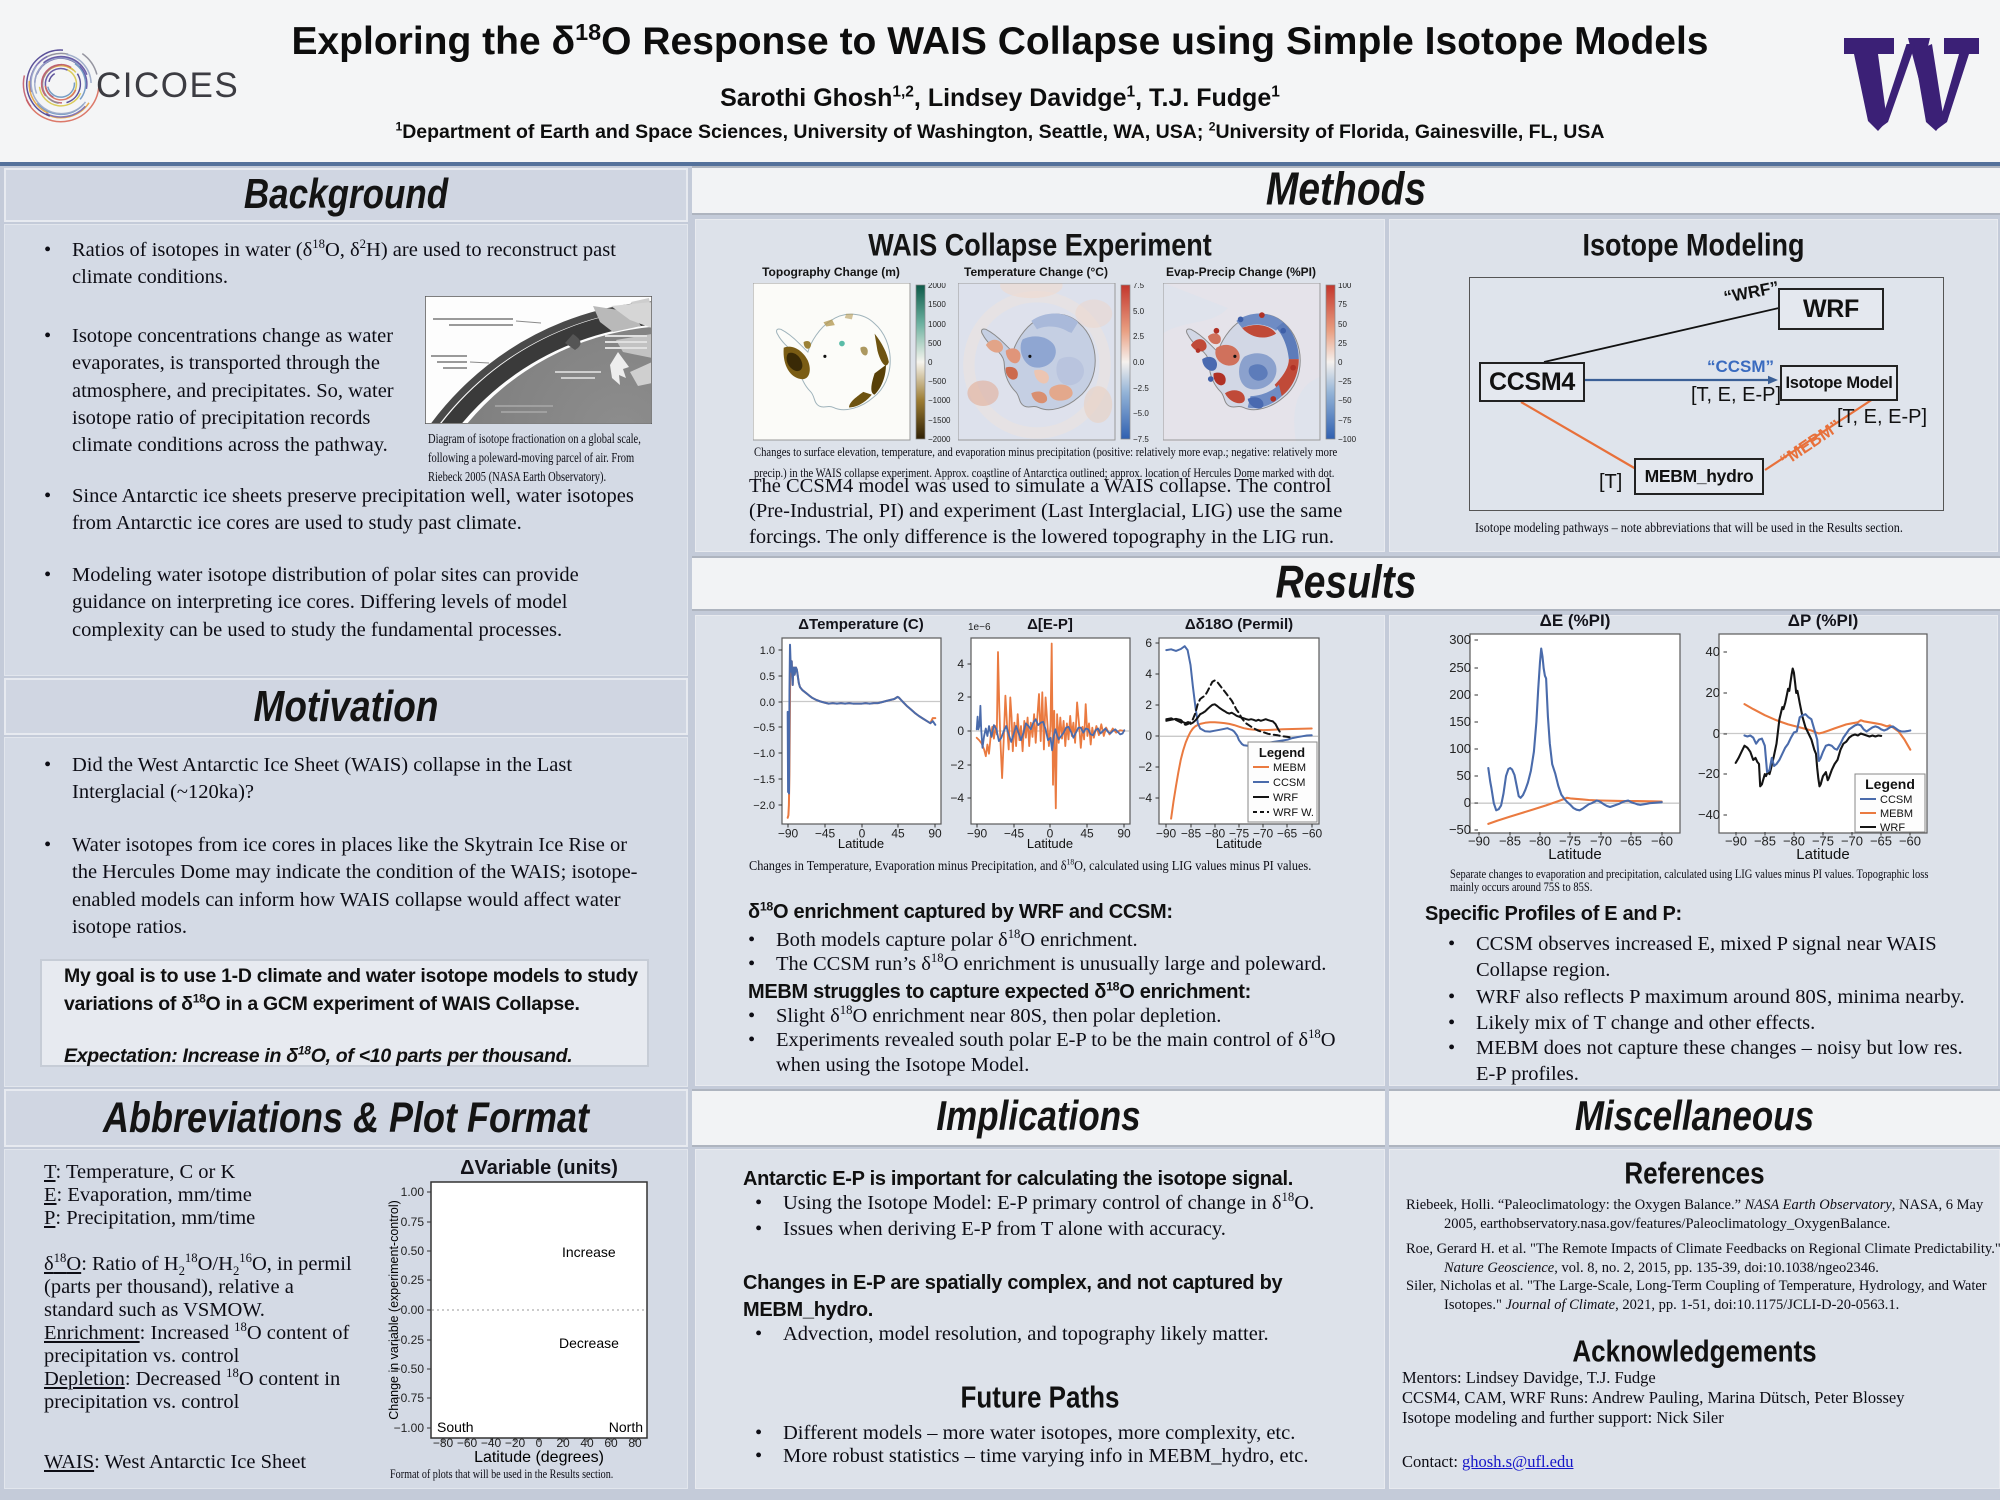 Image resolution: width=2000 pixels, height=1500 pixels. I want to click on svg-text: MEBM, so click(1289, 768).